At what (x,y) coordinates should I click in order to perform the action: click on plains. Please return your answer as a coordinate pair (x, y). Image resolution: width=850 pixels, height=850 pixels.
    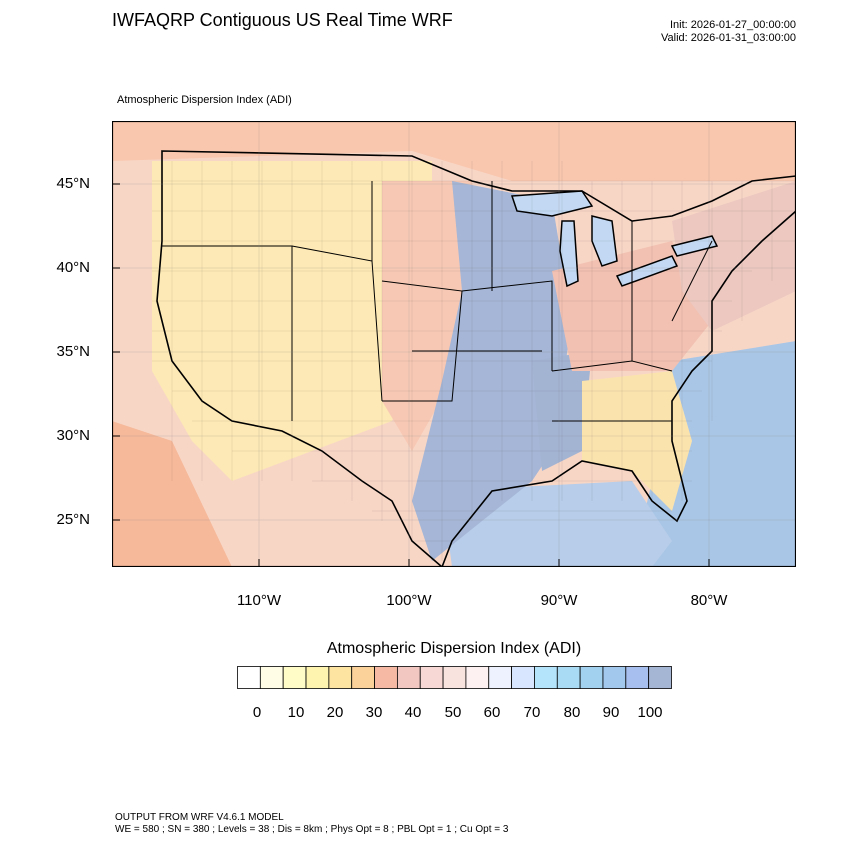
    Looking at the image, I should click on (432, 316).